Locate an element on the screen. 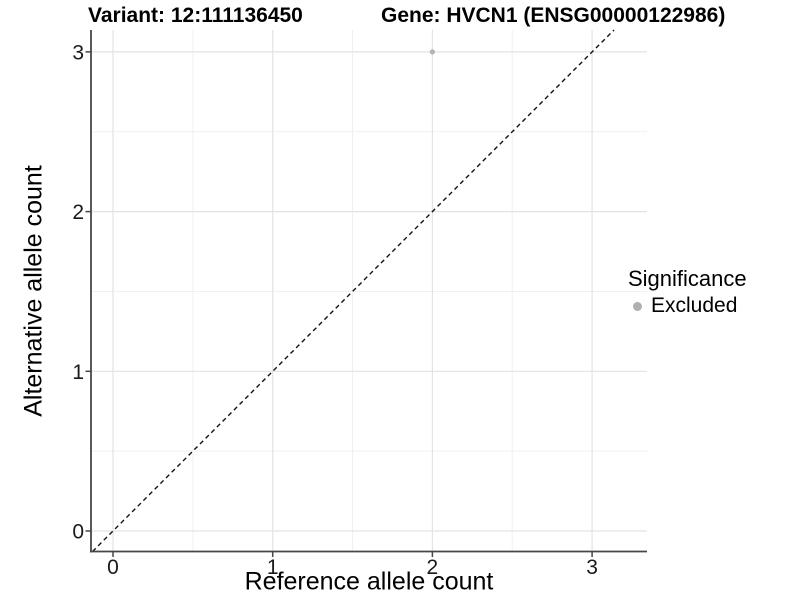 This screenshot has width=800, height=600. variant-title: Variant: 12:111136450 is located at coordinates (195, 15).